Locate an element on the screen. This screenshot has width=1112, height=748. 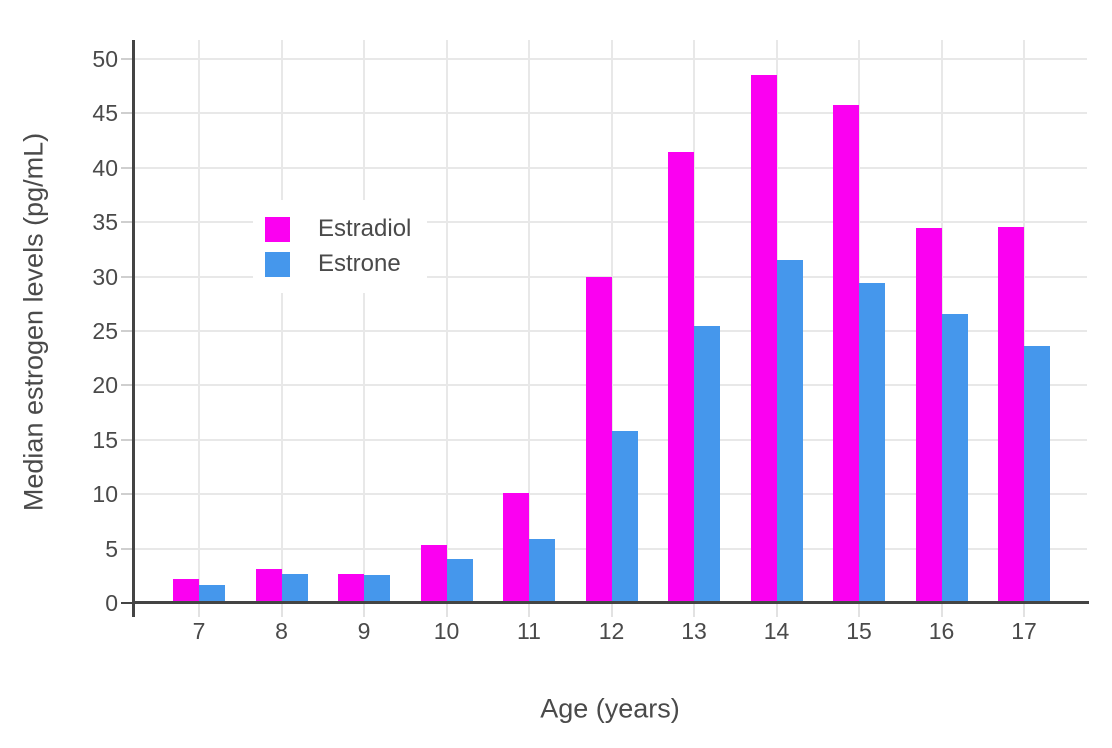
x-axis-line is located at coordinates (610, 602).